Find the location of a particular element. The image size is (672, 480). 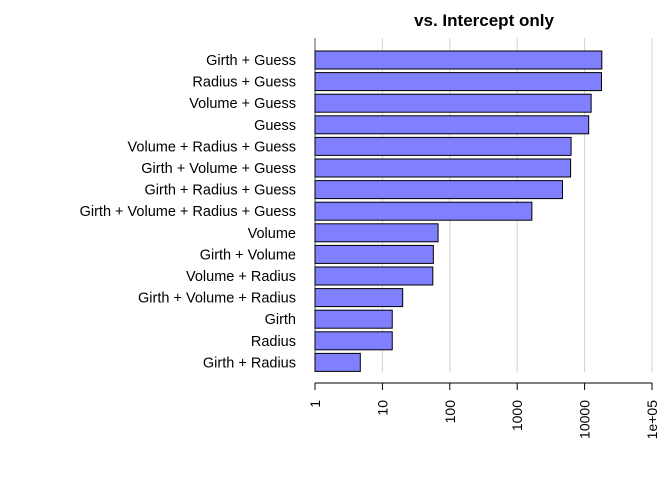

category-label: Volume + Radius + Guess is located at coordinates (212, 147).